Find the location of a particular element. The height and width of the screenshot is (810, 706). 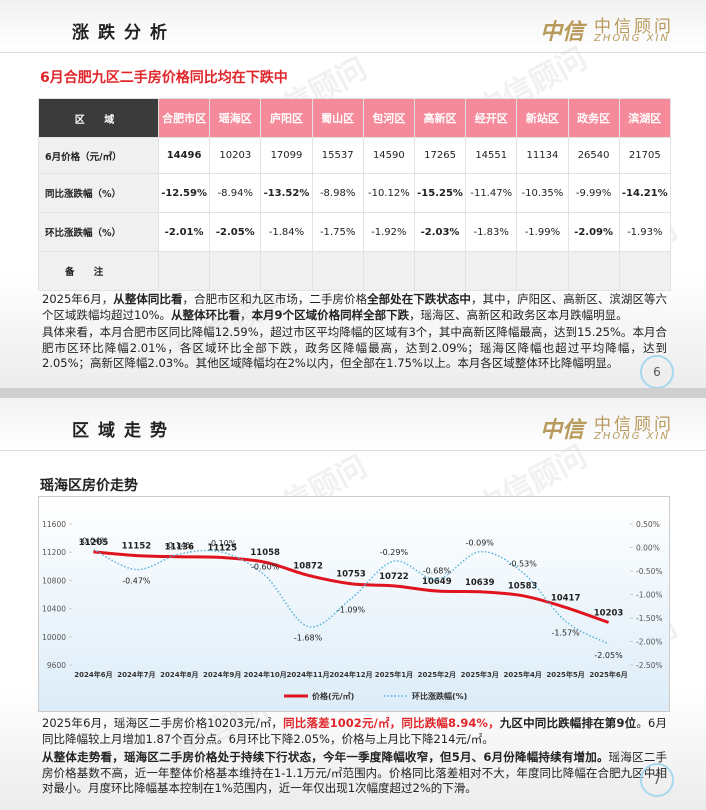

header-cell: 包河区 is located at coordinates (388, 118).